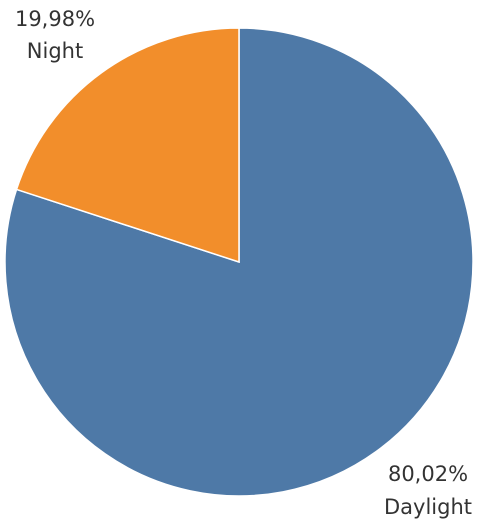 The height and width of the screenshot is (528, 486). Describe the element at coordinates (55, 51) in the screenshot. I see `night-name-label: Night` at that location.